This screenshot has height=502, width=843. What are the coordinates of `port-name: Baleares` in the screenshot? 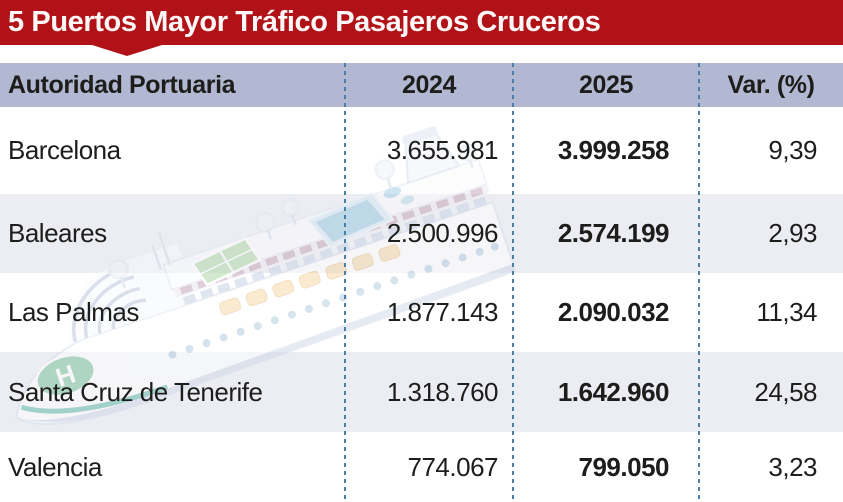 It's located at (57, 233).